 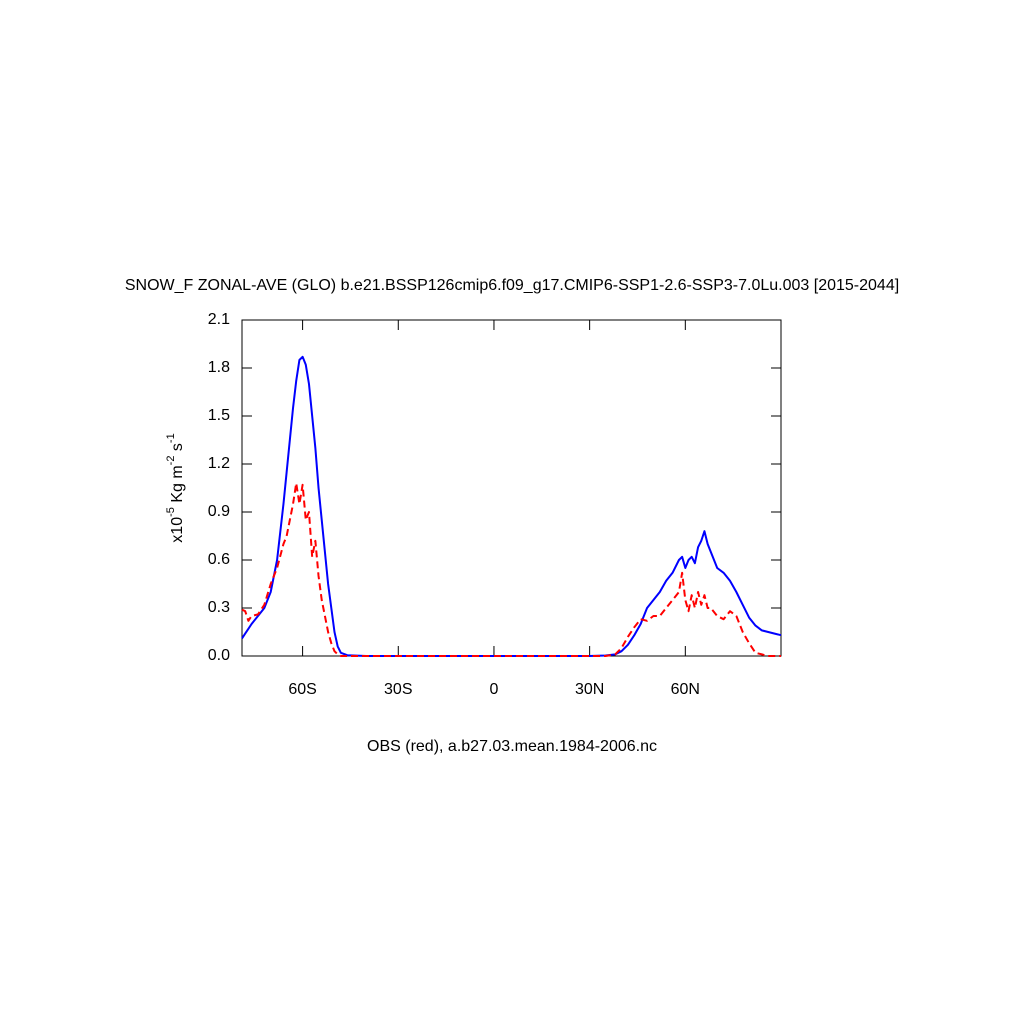 What do you see at coordinates (177, 530) in the screenshot?
I see `y-axis-label-part: x10` at bounding box center [177, 530].